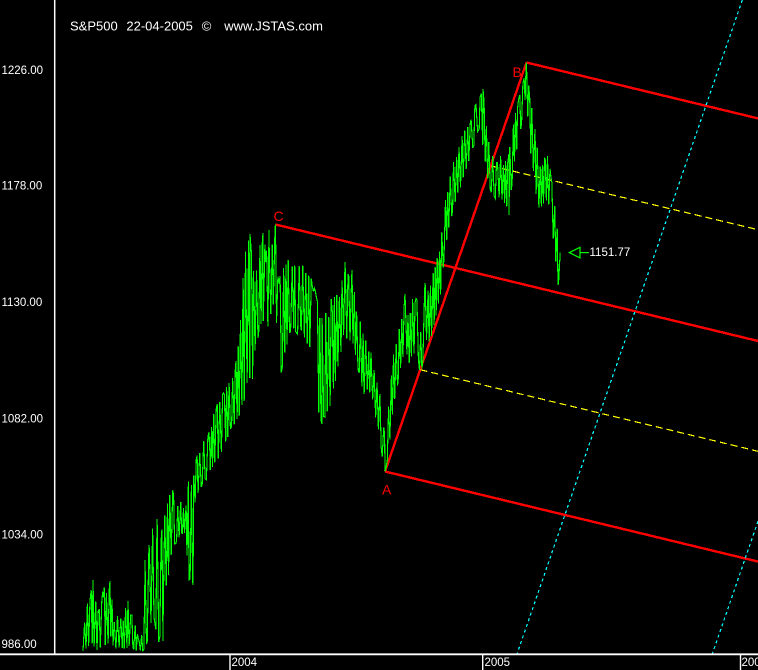  What do you see at coordinates (245, 663) in the screenshot?
I see `svg-text: 2004` at bounding box center [245, 663].